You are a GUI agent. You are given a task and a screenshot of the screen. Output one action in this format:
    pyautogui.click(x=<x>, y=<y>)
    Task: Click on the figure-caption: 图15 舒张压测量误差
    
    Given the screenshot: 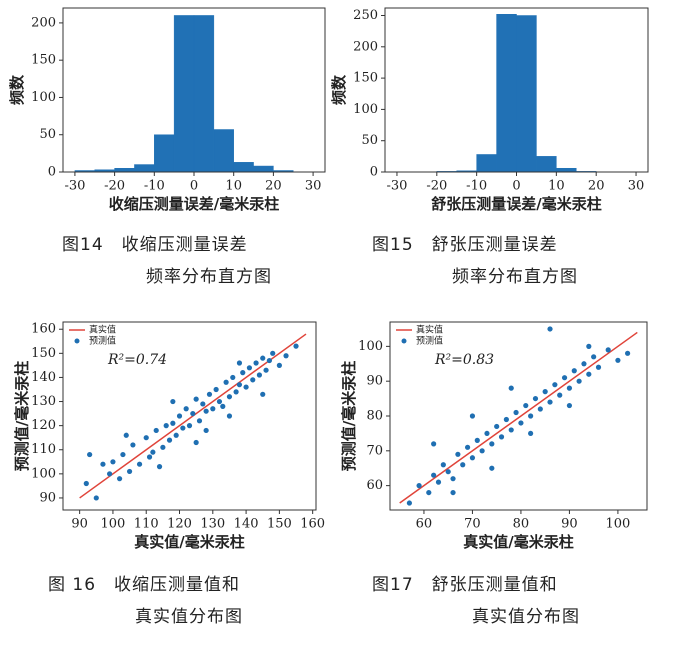 What is the action you would take?
    pyautogui.click(x=465, y=245)
    